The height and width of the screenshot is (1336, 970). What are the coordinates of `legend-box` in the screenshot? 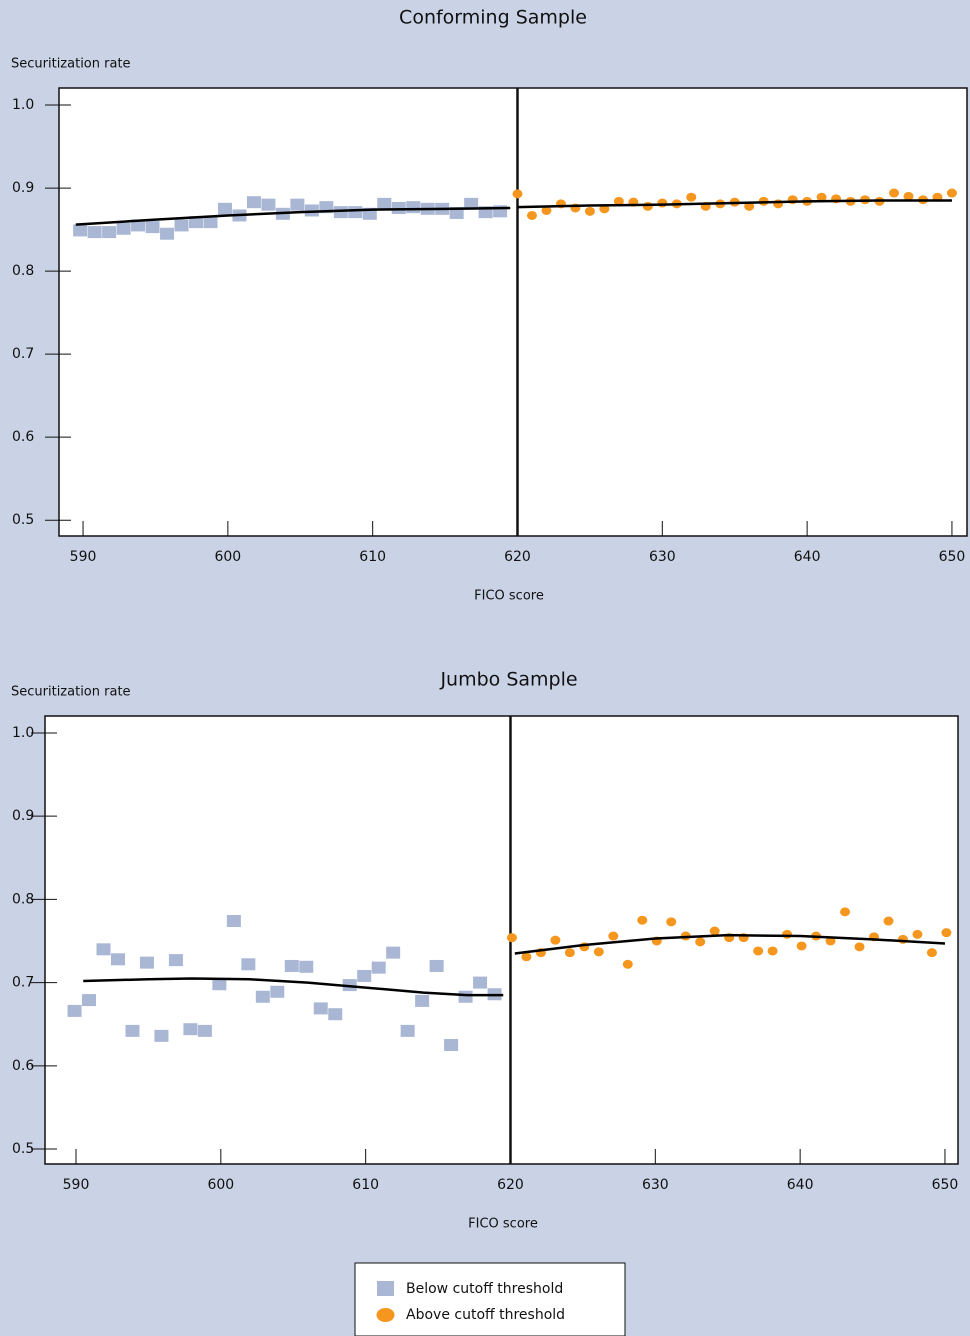 It's located at (490, 1299).